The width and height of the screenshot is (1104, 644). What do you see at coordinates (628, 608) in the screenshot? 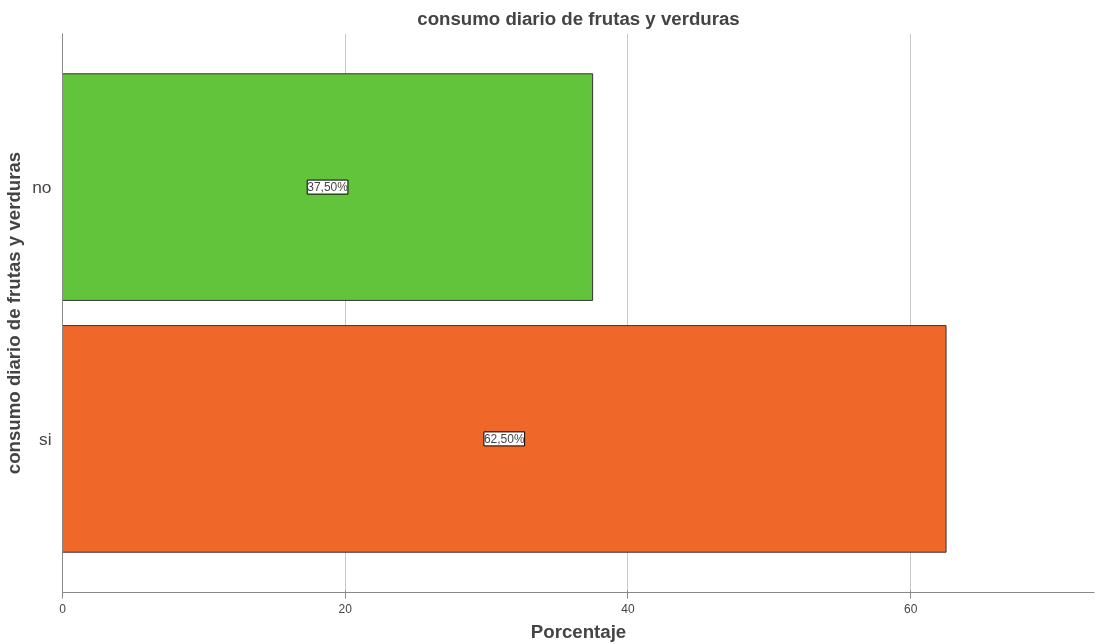
I see `x-tick-label: 40` at bounding box center [628, 608].